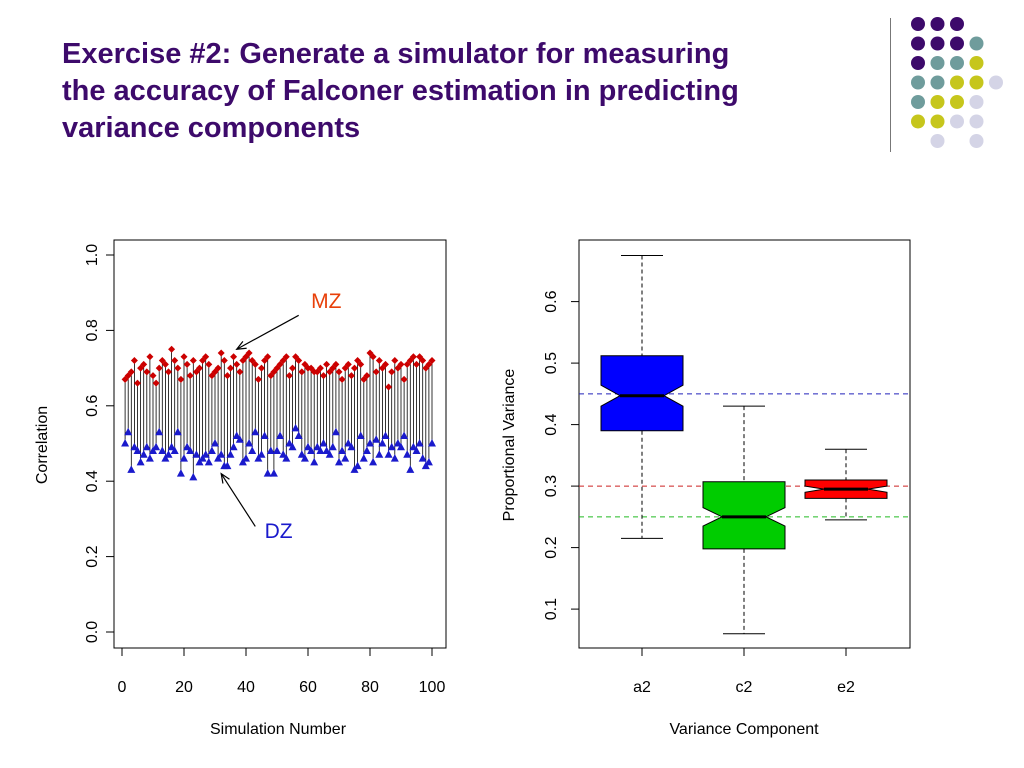 Image resolution: width=1024 pixels, height=768 pixels. Describe the element at coordinates (122, 687) in the screenshot. I see `x-tick-label: 0` at that location.